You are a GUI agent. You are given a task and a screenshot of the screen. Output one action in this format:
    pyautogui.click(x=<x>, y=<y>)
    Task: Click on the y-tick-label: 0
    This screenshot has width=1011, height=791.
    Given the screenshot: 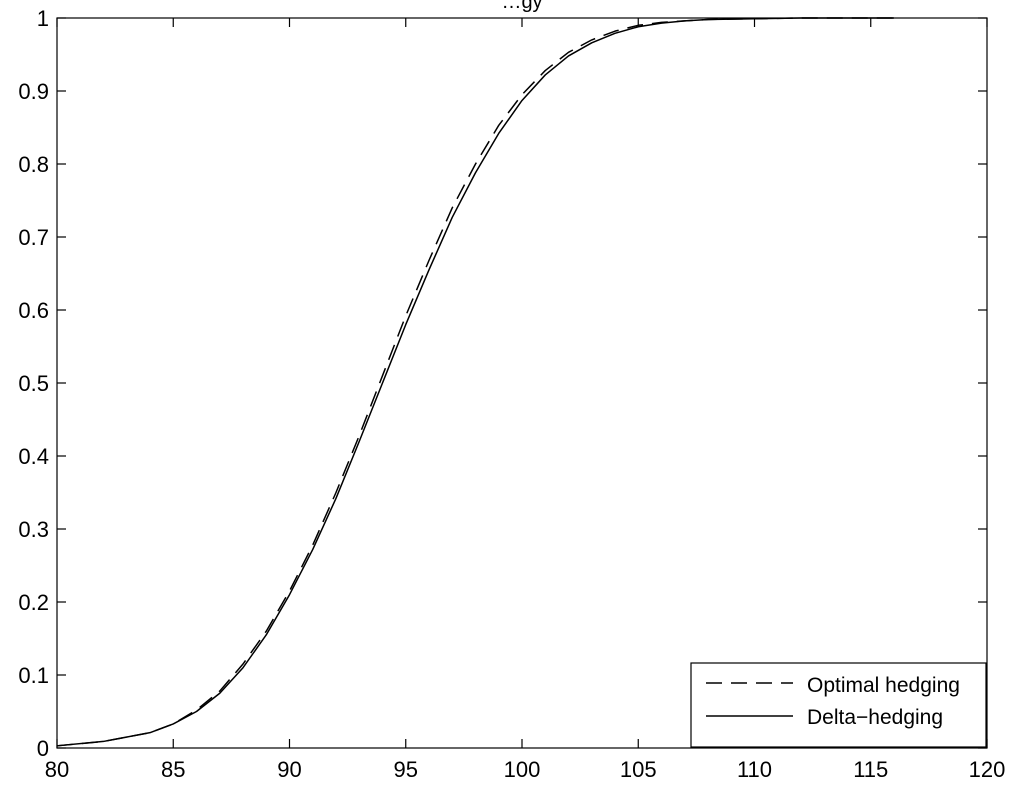 What is the action you would take?
    pyautogui.click(x=43, y=748)
    